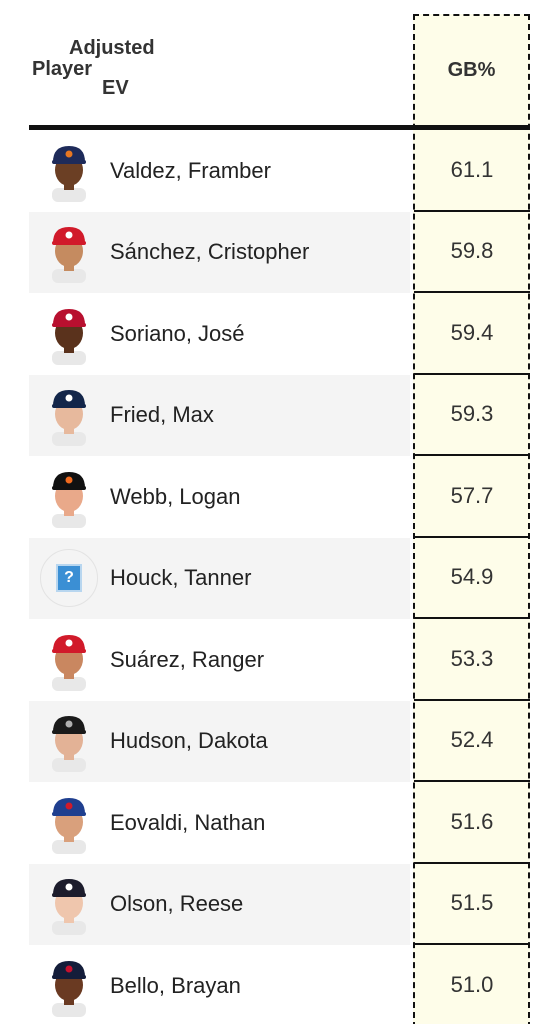 The width and height of the screenshot is (541, 1024). I want to click on gb-percent-value: 51.0, so click(472, 984).